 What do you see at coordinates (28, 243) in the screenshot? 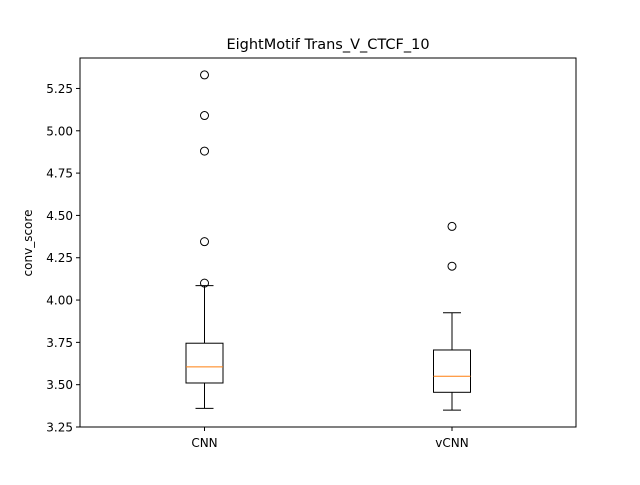
I see `y-axis-label: conv_score` at bounding box center [28, 243].